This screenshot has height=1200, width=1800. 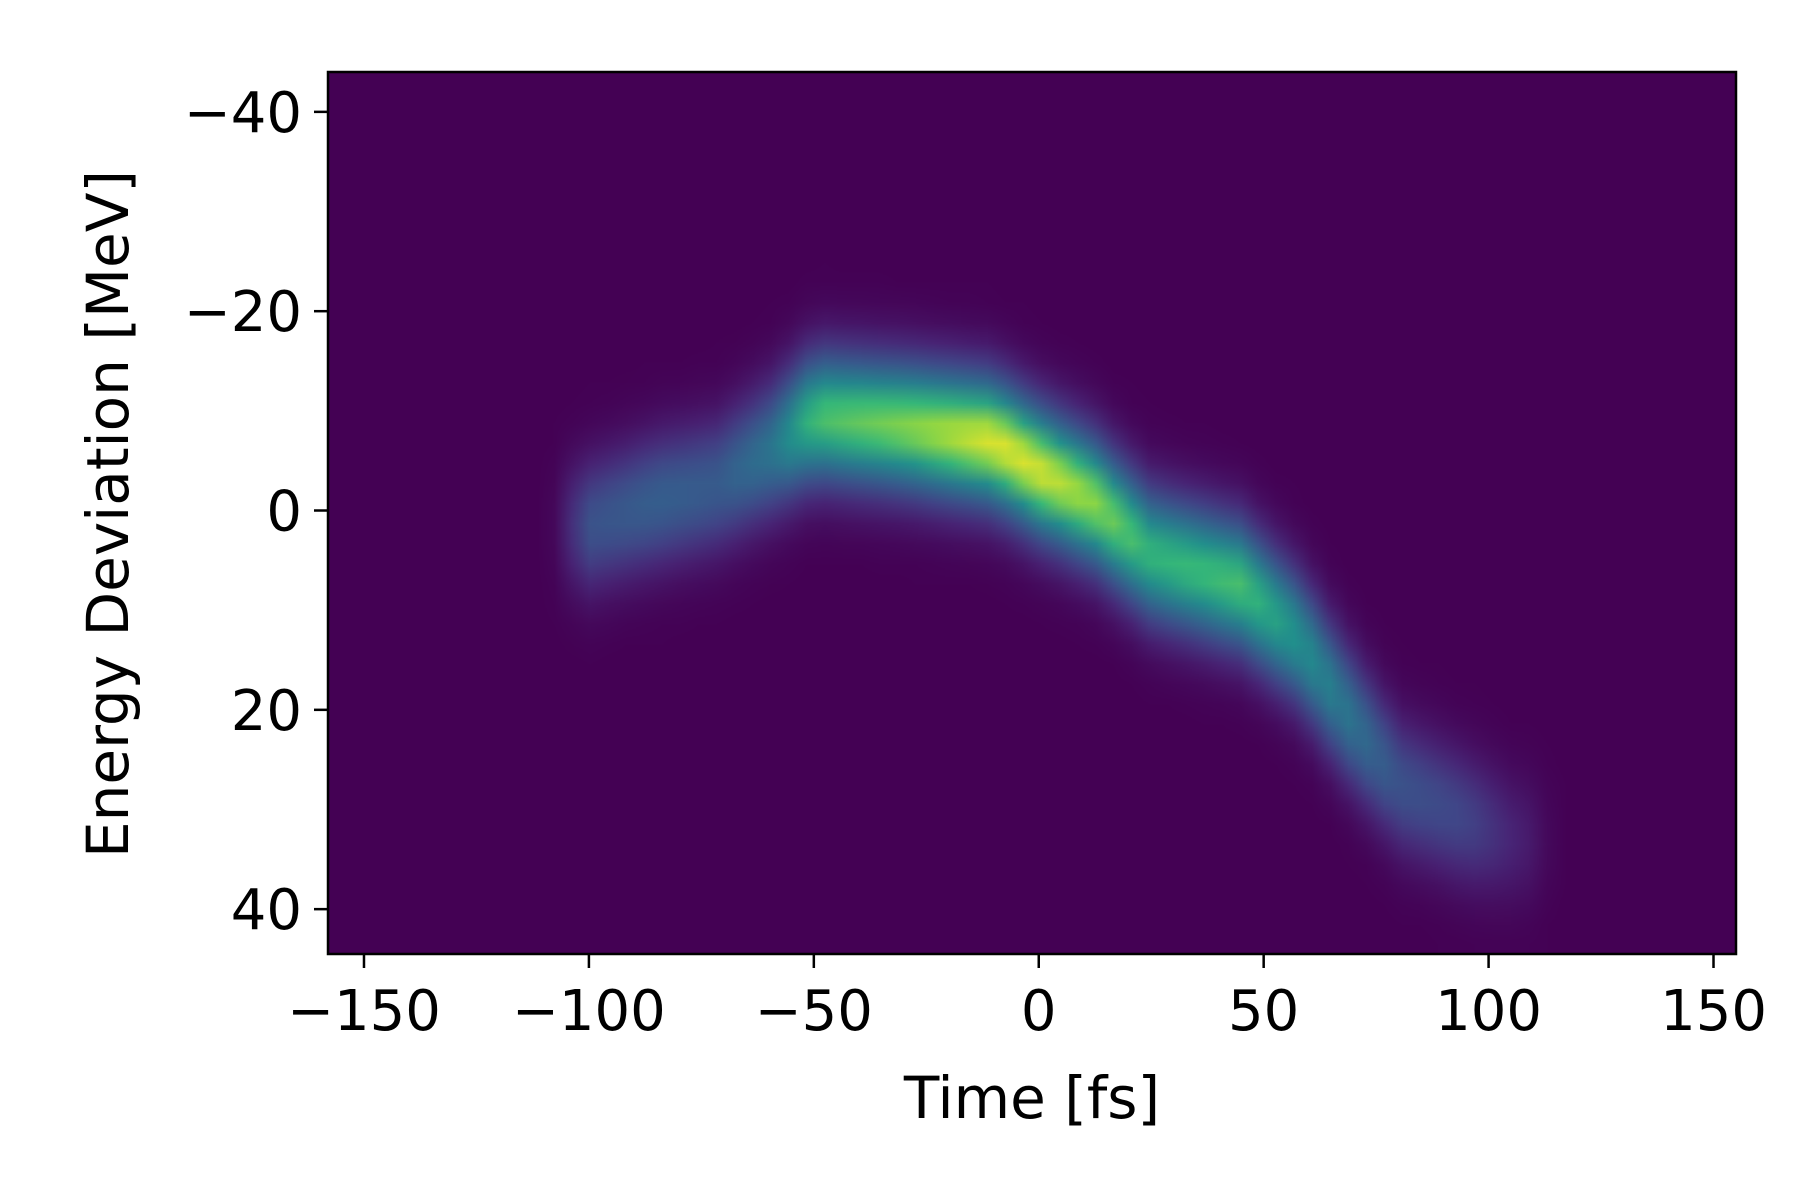 I want to click on x-tick-label: −150, so click(x=364, y=1011).